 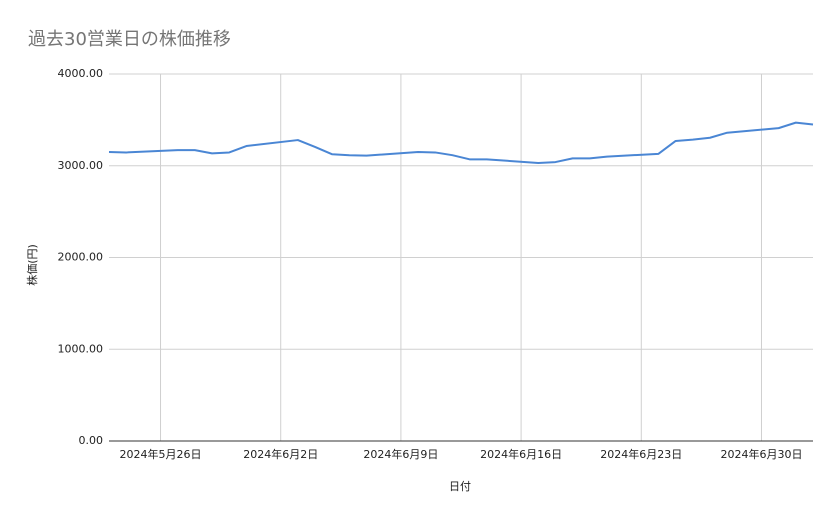 I want to click on y-tick-label: 0.00, so click(x=91, y=440).